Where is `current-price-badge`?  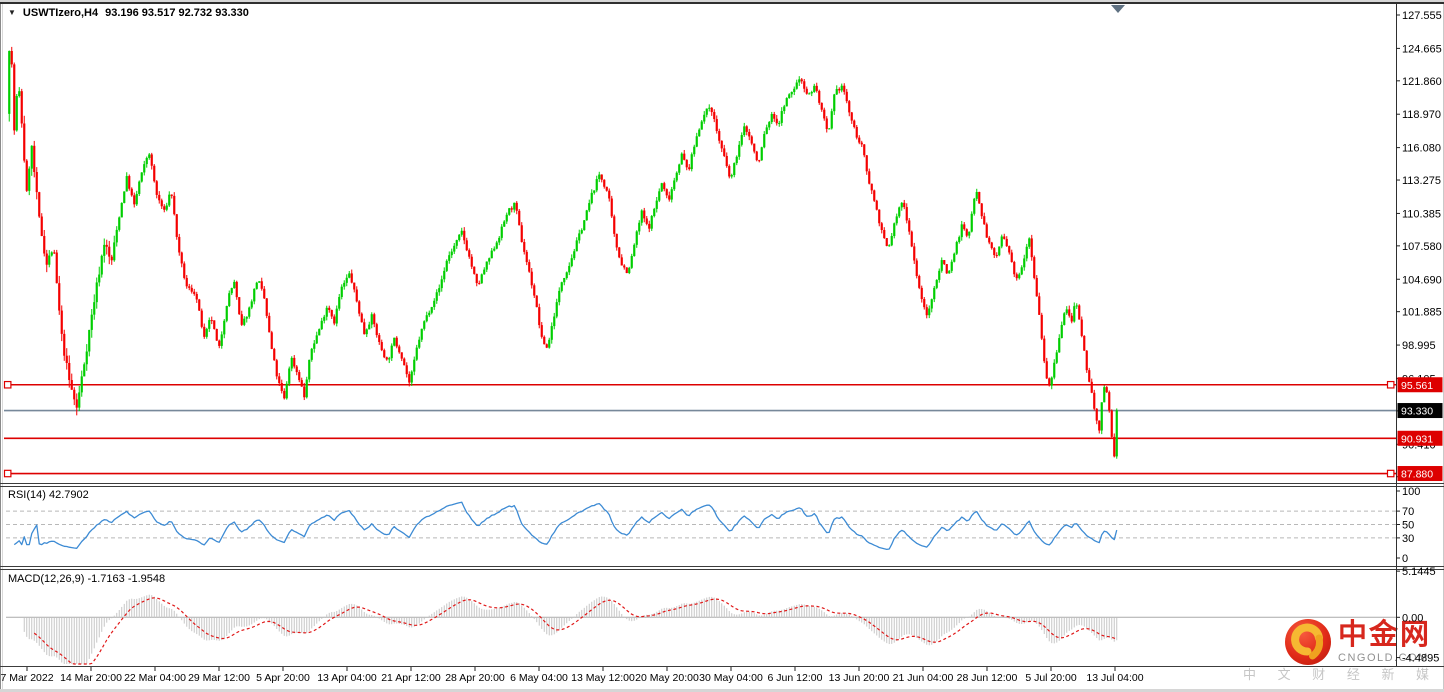
current-price-badge is located at coordinates (1420, 411).